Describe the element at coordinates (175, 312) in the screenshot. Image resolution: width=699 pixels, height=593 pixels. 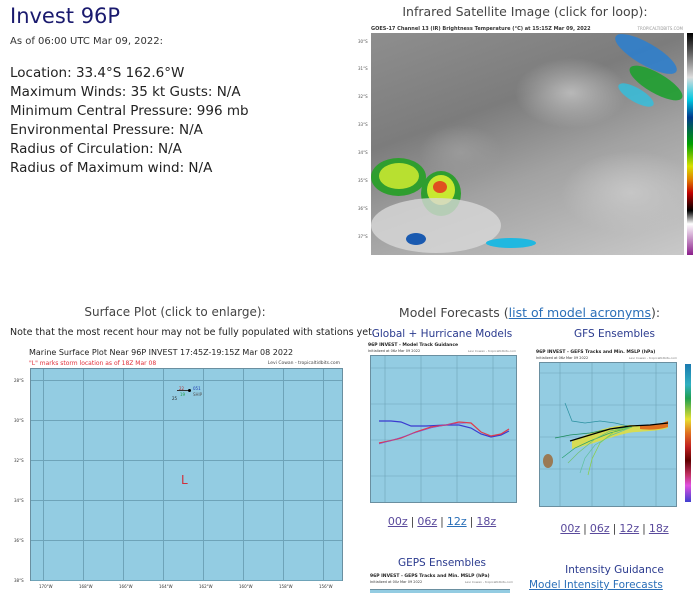
I see `surface-heading: Surface Plot (click to enlarge):` at that location.